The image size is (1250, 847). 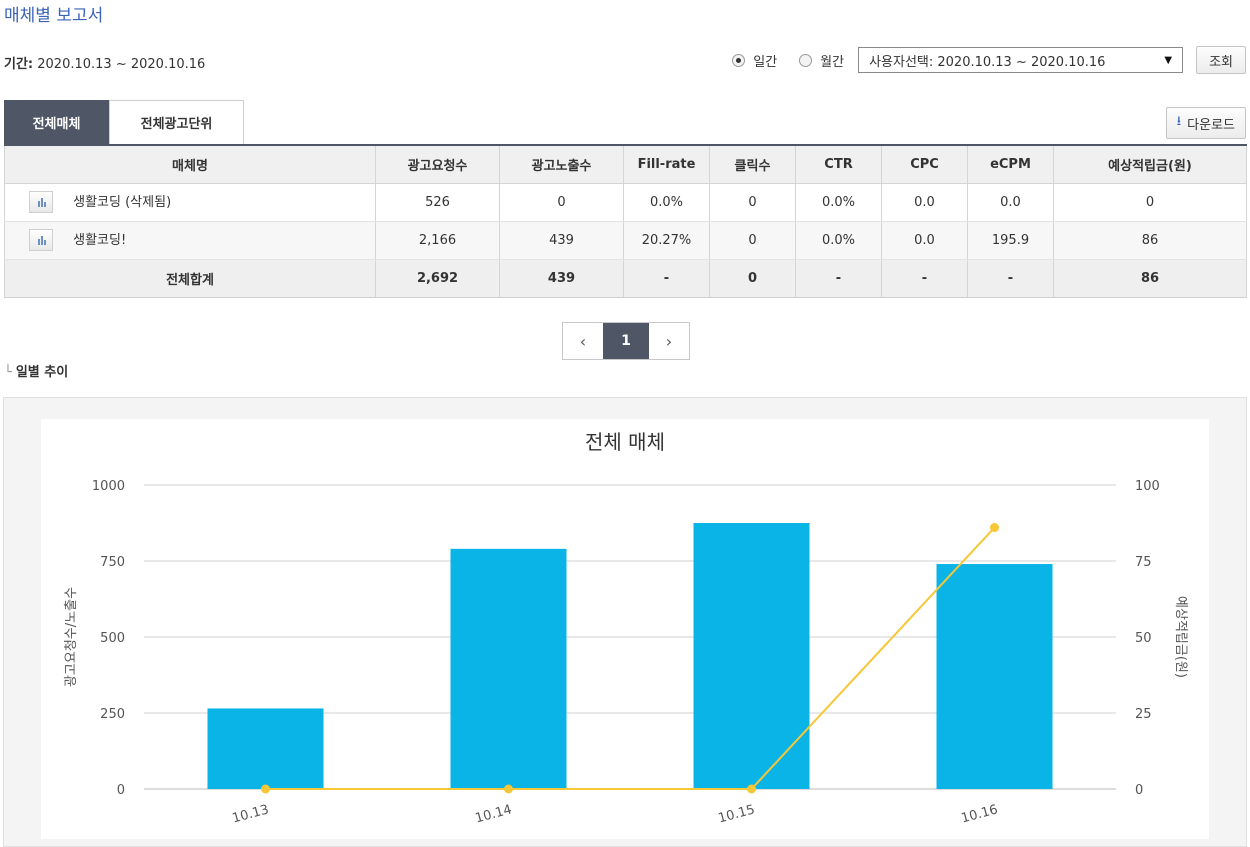 I want to click on column-header: CPC, so click(x=924, y=164).